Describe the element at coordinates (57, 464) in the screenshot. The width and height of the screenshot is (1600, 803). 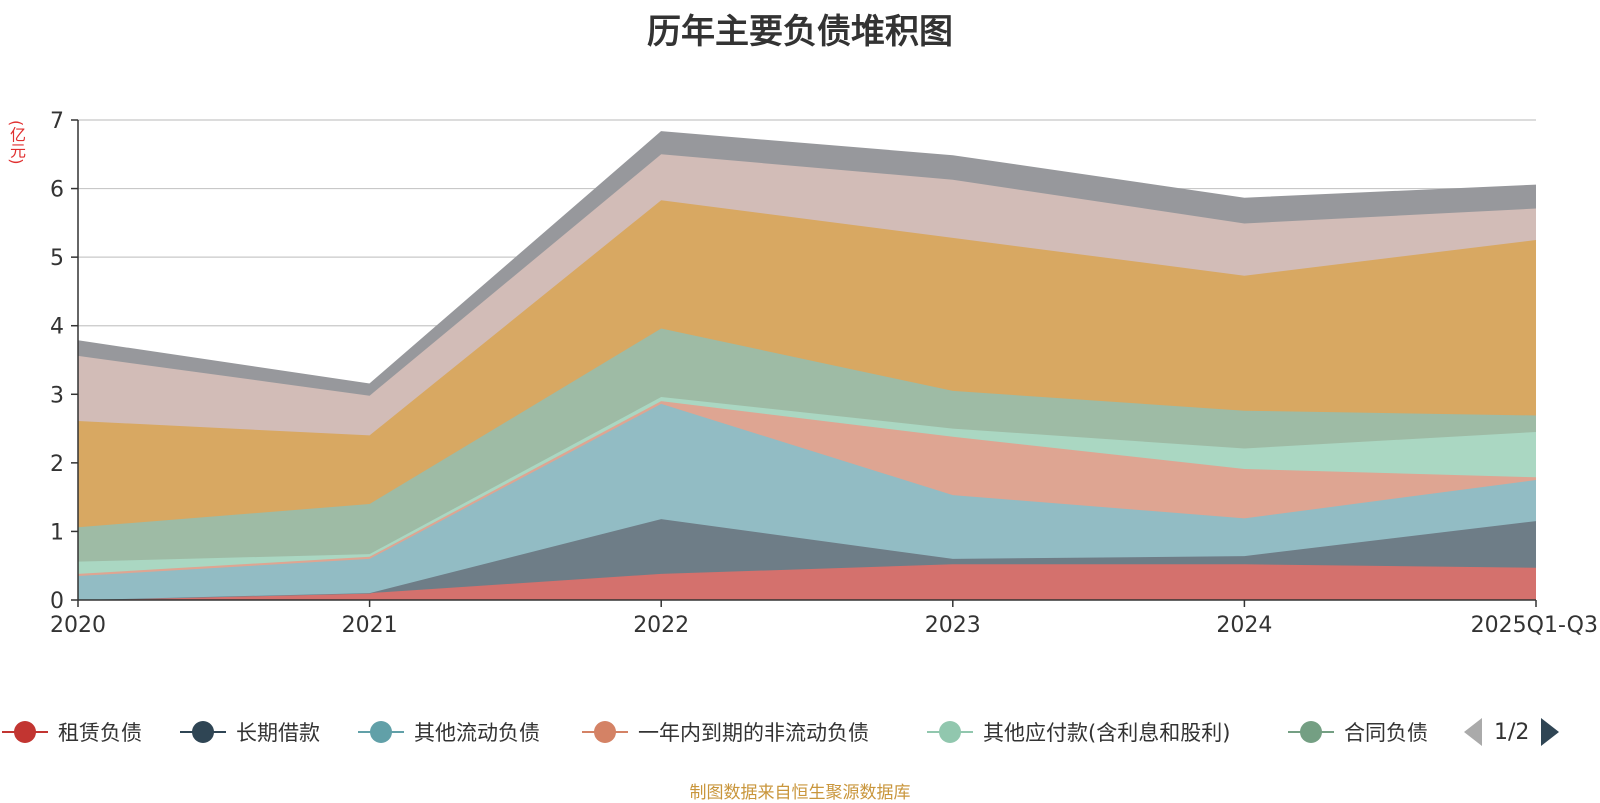
I see `y-tick-label: 2` at that location.